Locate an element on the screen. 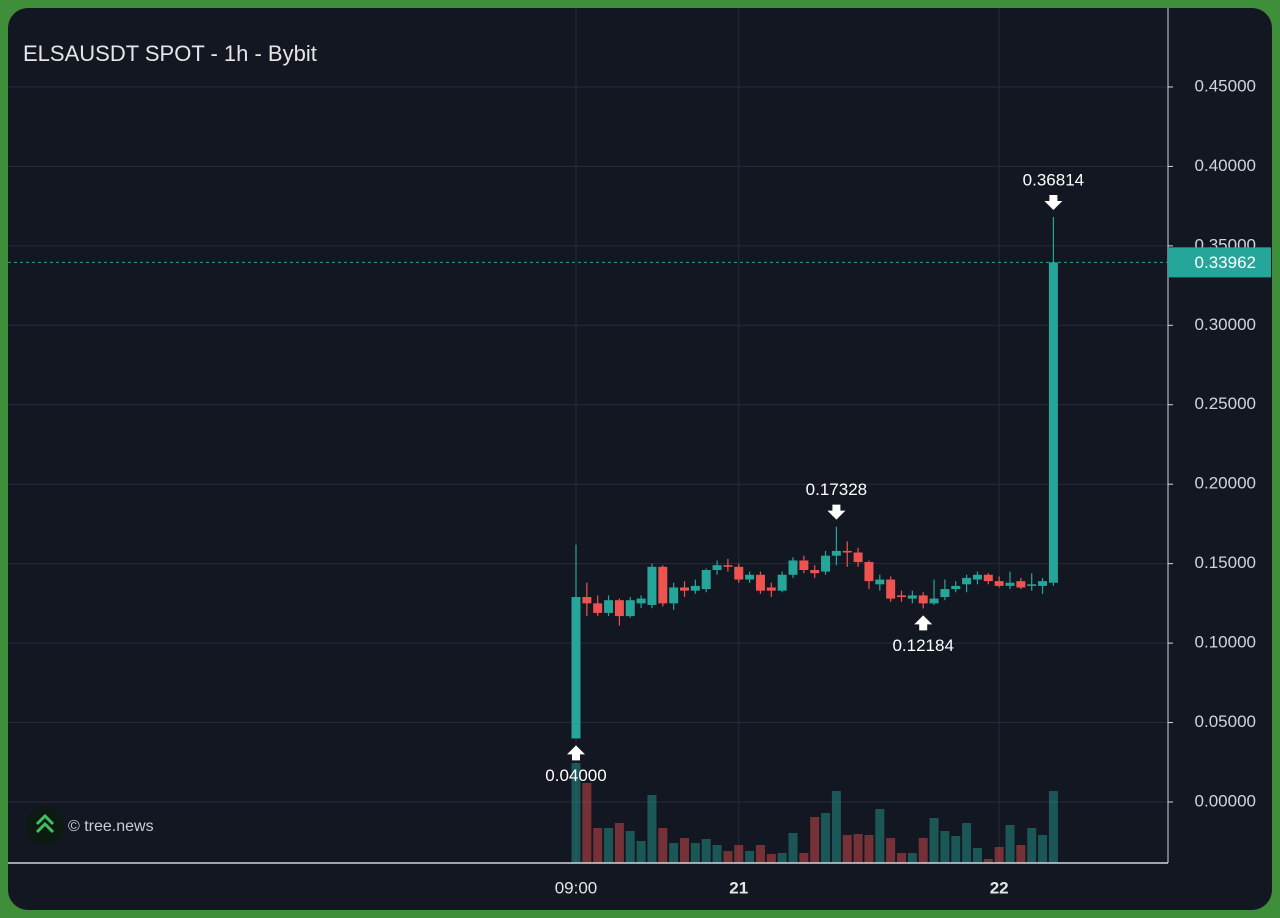  x-tick-label: 22 is located at coordinates (999, 887).